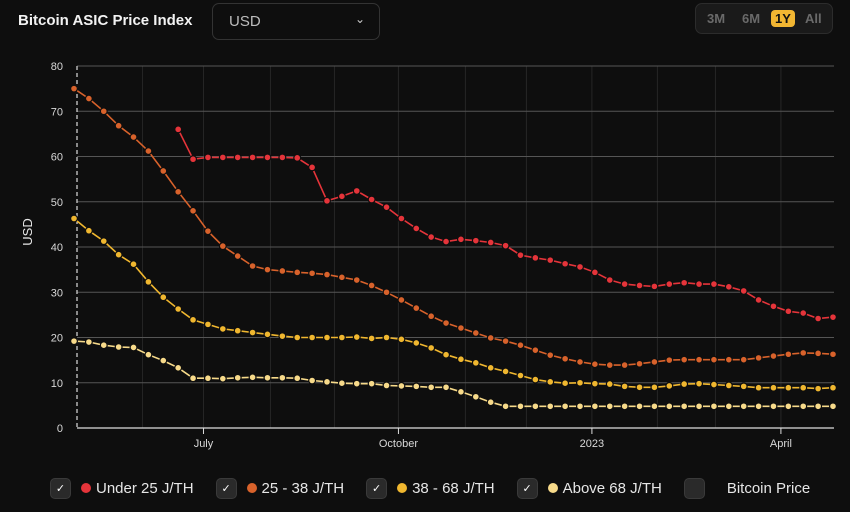 This screenshot has width=850, height=512. Describe the element at coordinates (279, 488) in the screenshot. I see `legend-item-25-38: ✓ 25 - 38 J/TH` at that location.